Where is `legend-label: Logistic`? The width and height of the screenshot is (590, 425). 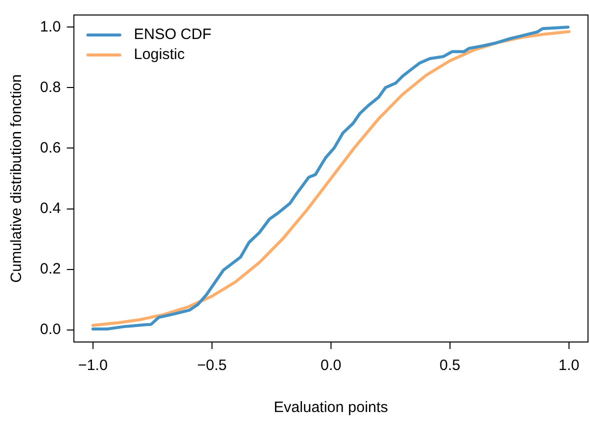
legend-label: Logistic is located at coordinates (160, 55).